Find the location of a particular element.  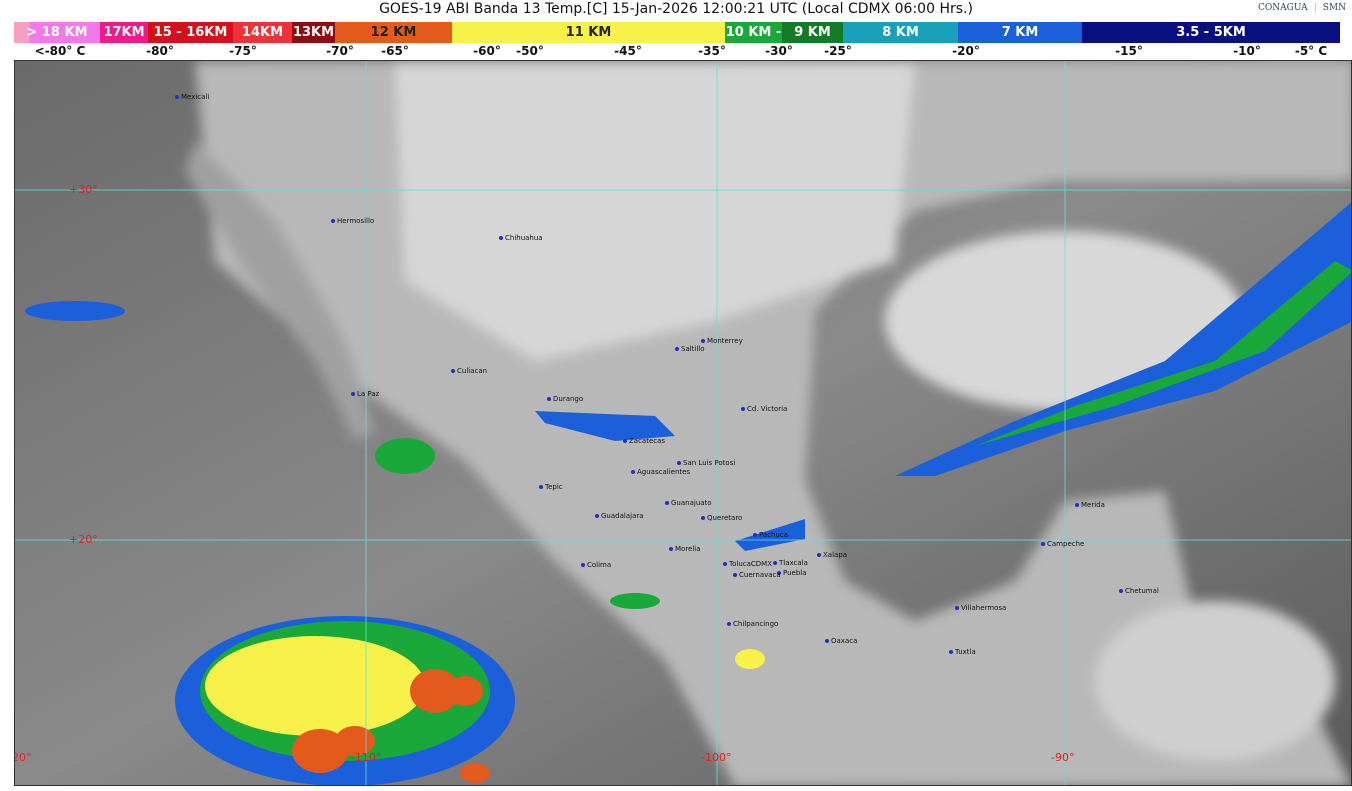

city-label: Tlaxcala is located at coordinates (790, 563).